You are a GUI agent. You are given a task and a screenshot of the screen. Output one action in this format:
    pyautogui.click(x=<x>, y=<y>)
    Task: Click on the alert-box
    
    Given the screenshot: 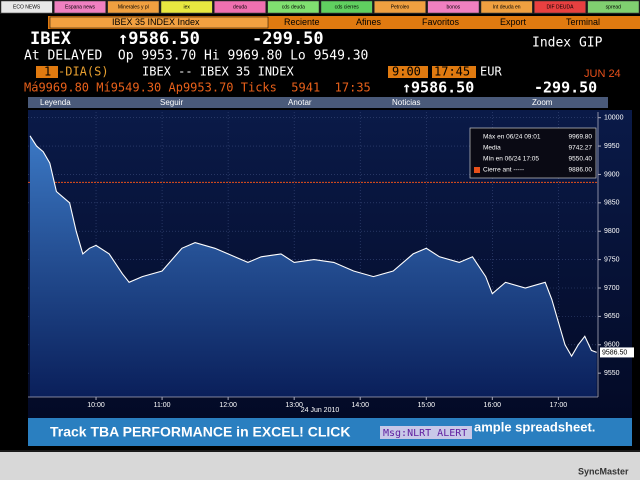 What is the action you would take?
    pyautogui.click(x=426, y=432)
    